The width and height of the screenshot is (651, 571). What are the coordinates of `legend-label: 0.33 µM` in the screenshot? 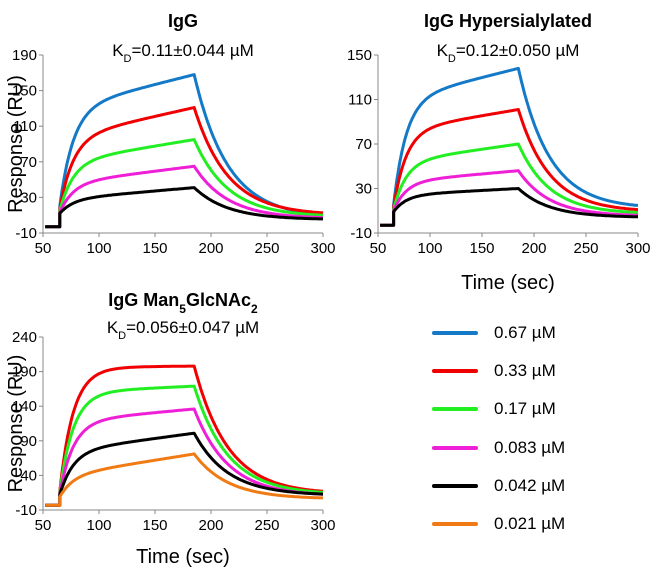 It's located at (525, 371).